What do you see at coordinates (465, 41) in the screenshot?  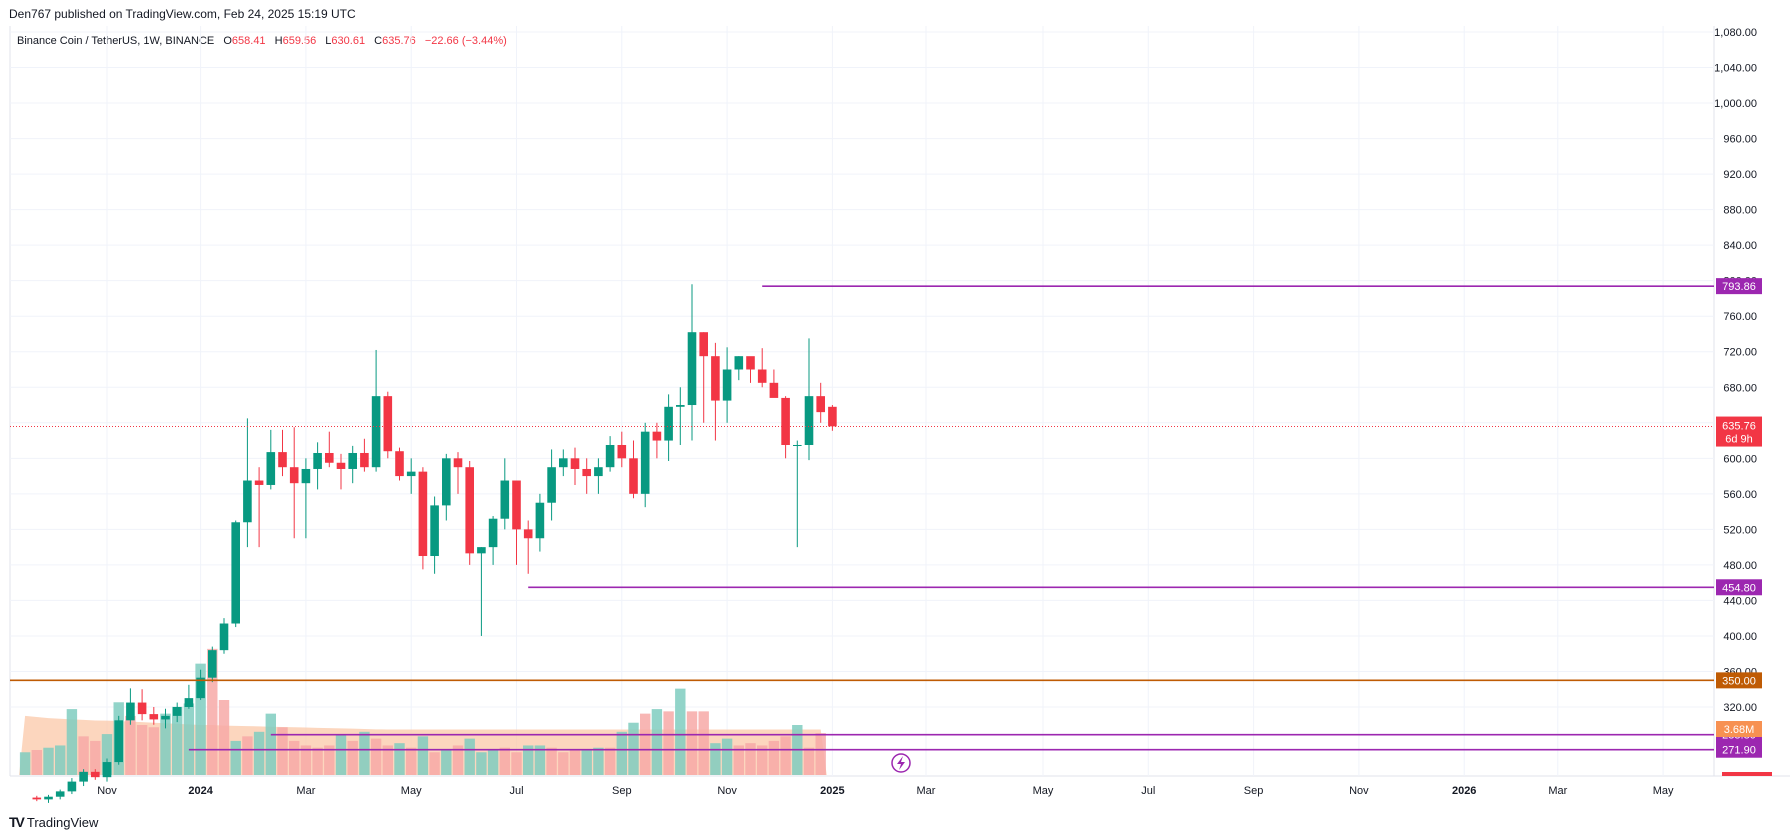 I see `change-value: −22.66 (−3.44%)` at bounding box center [465, 41].